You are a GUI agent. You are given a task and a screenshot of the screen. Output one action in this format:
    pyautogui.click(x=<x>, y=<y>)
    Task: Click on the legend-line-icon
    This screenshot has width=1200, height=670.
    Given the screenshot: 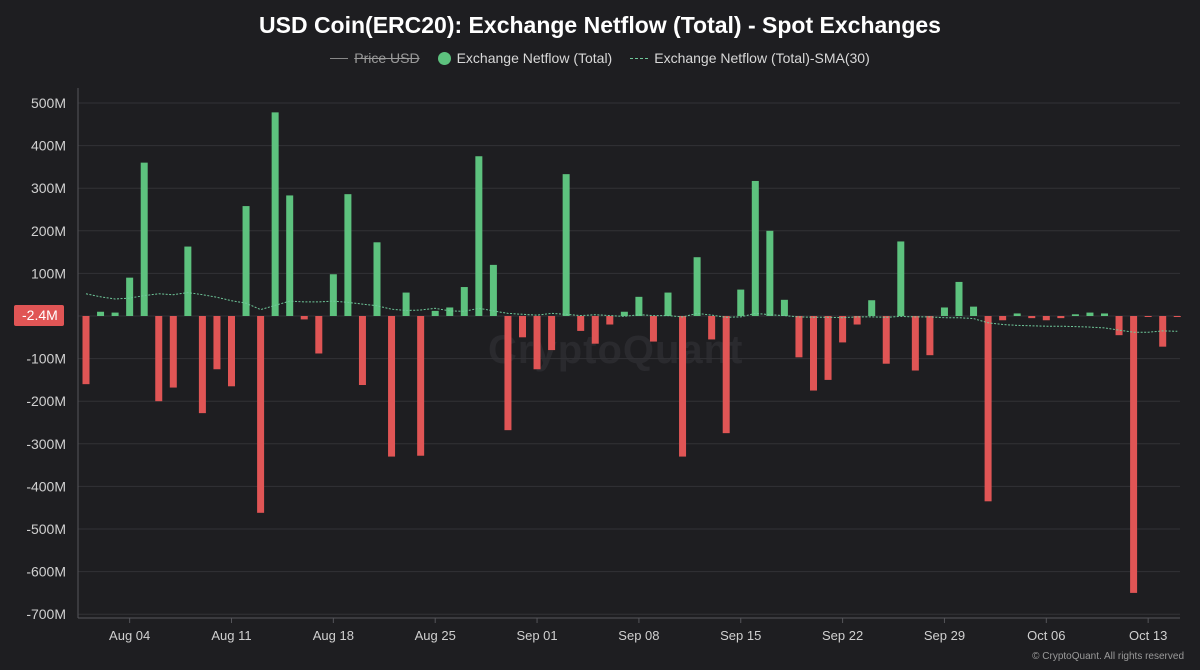 What is the action you would take?
    pyautogui.click(x=339, y=58)
    